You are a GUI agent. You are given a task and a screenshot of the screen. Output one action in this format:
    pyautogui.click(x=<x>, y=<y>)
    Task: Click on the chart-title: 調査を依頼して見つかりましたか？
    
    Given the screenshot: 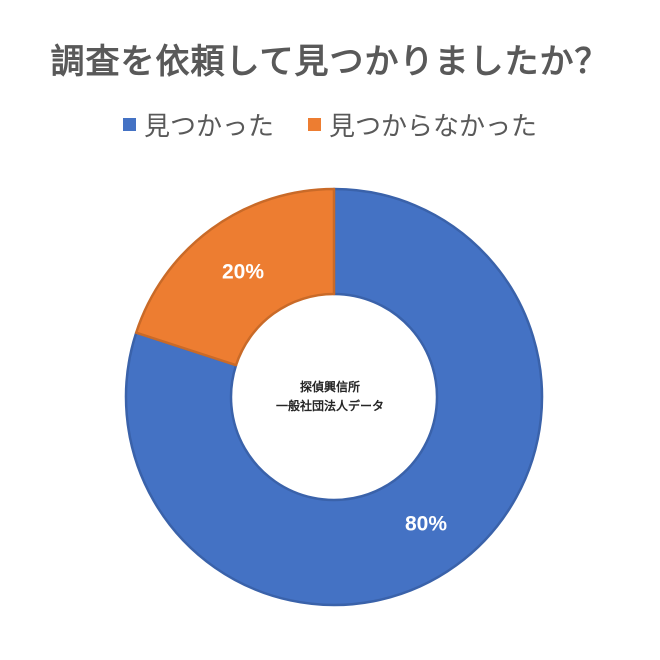 What is the action you would take?
    pyautogui.click(x=330, y=62)
    